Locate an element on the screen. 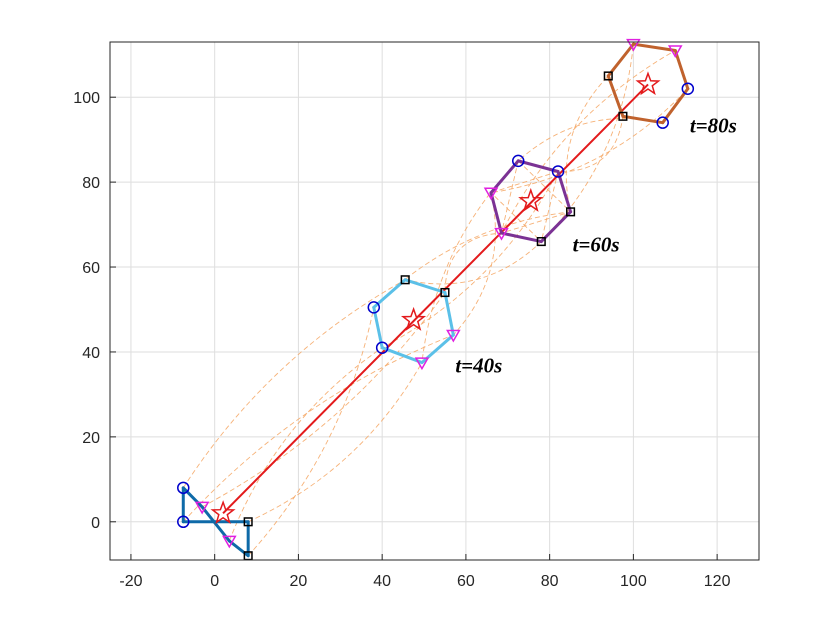 Image resolution: width=840 pixels, height=630 pixels. x-tick-label: 100 is located at coordinates (633, 581).